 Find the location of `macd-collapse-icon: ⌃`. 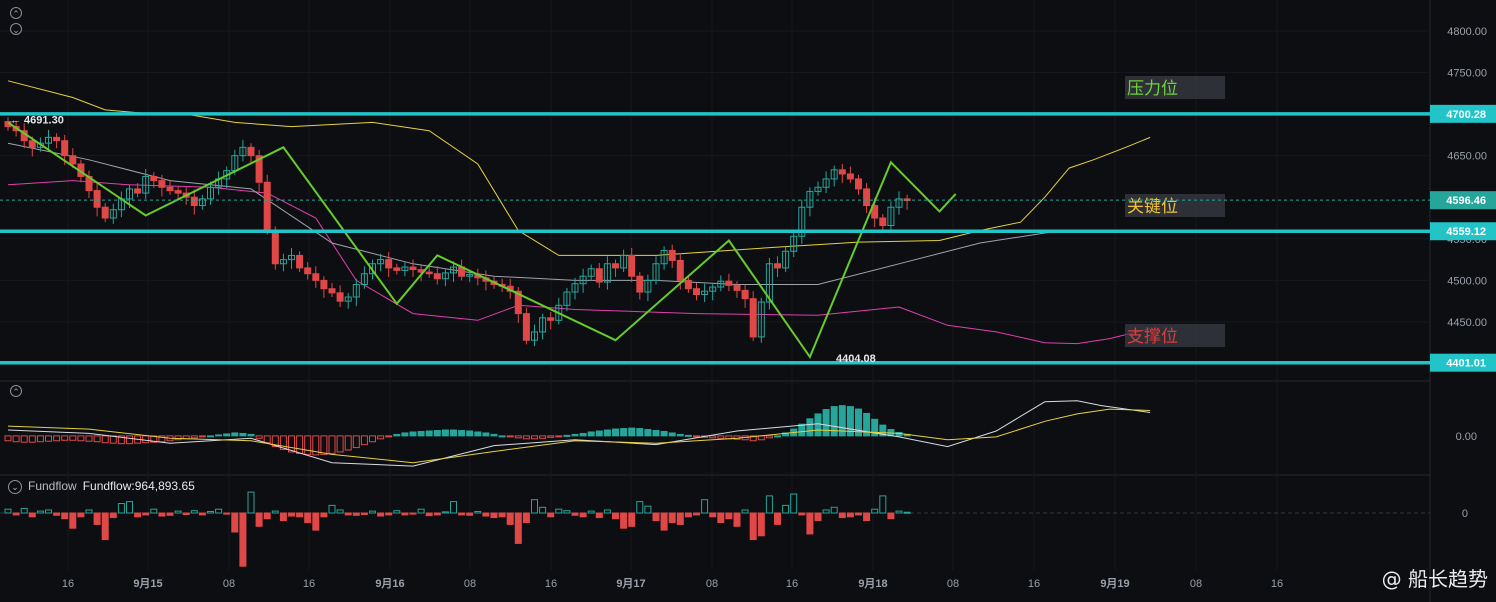

macd-collapse-icon: ⌃ is located at coordinates (16, 391).